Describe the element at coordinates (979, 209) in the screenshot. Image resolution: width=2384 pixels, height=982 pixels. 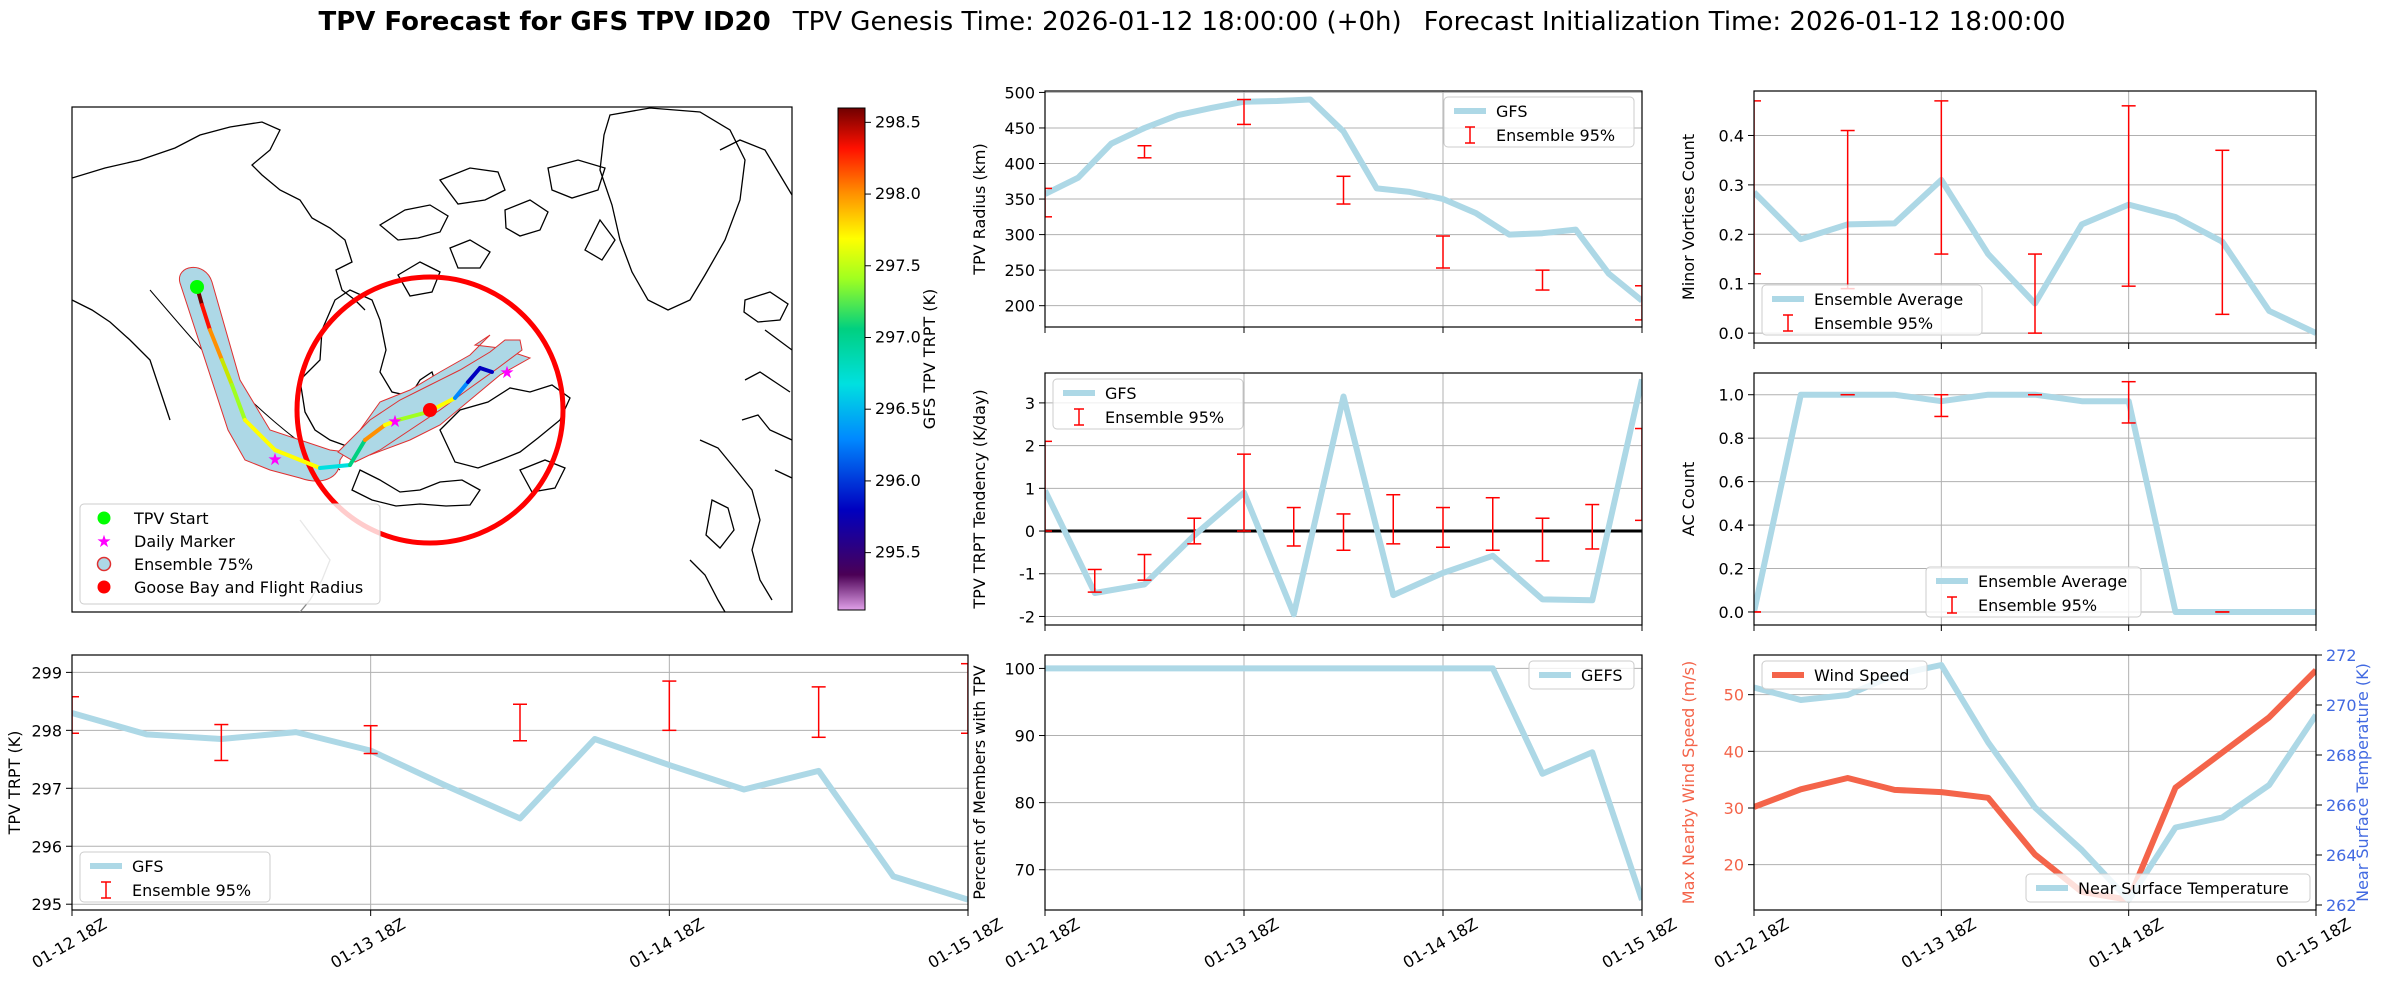
I see `y-axis-label: TPV Radius (km)` at that location.